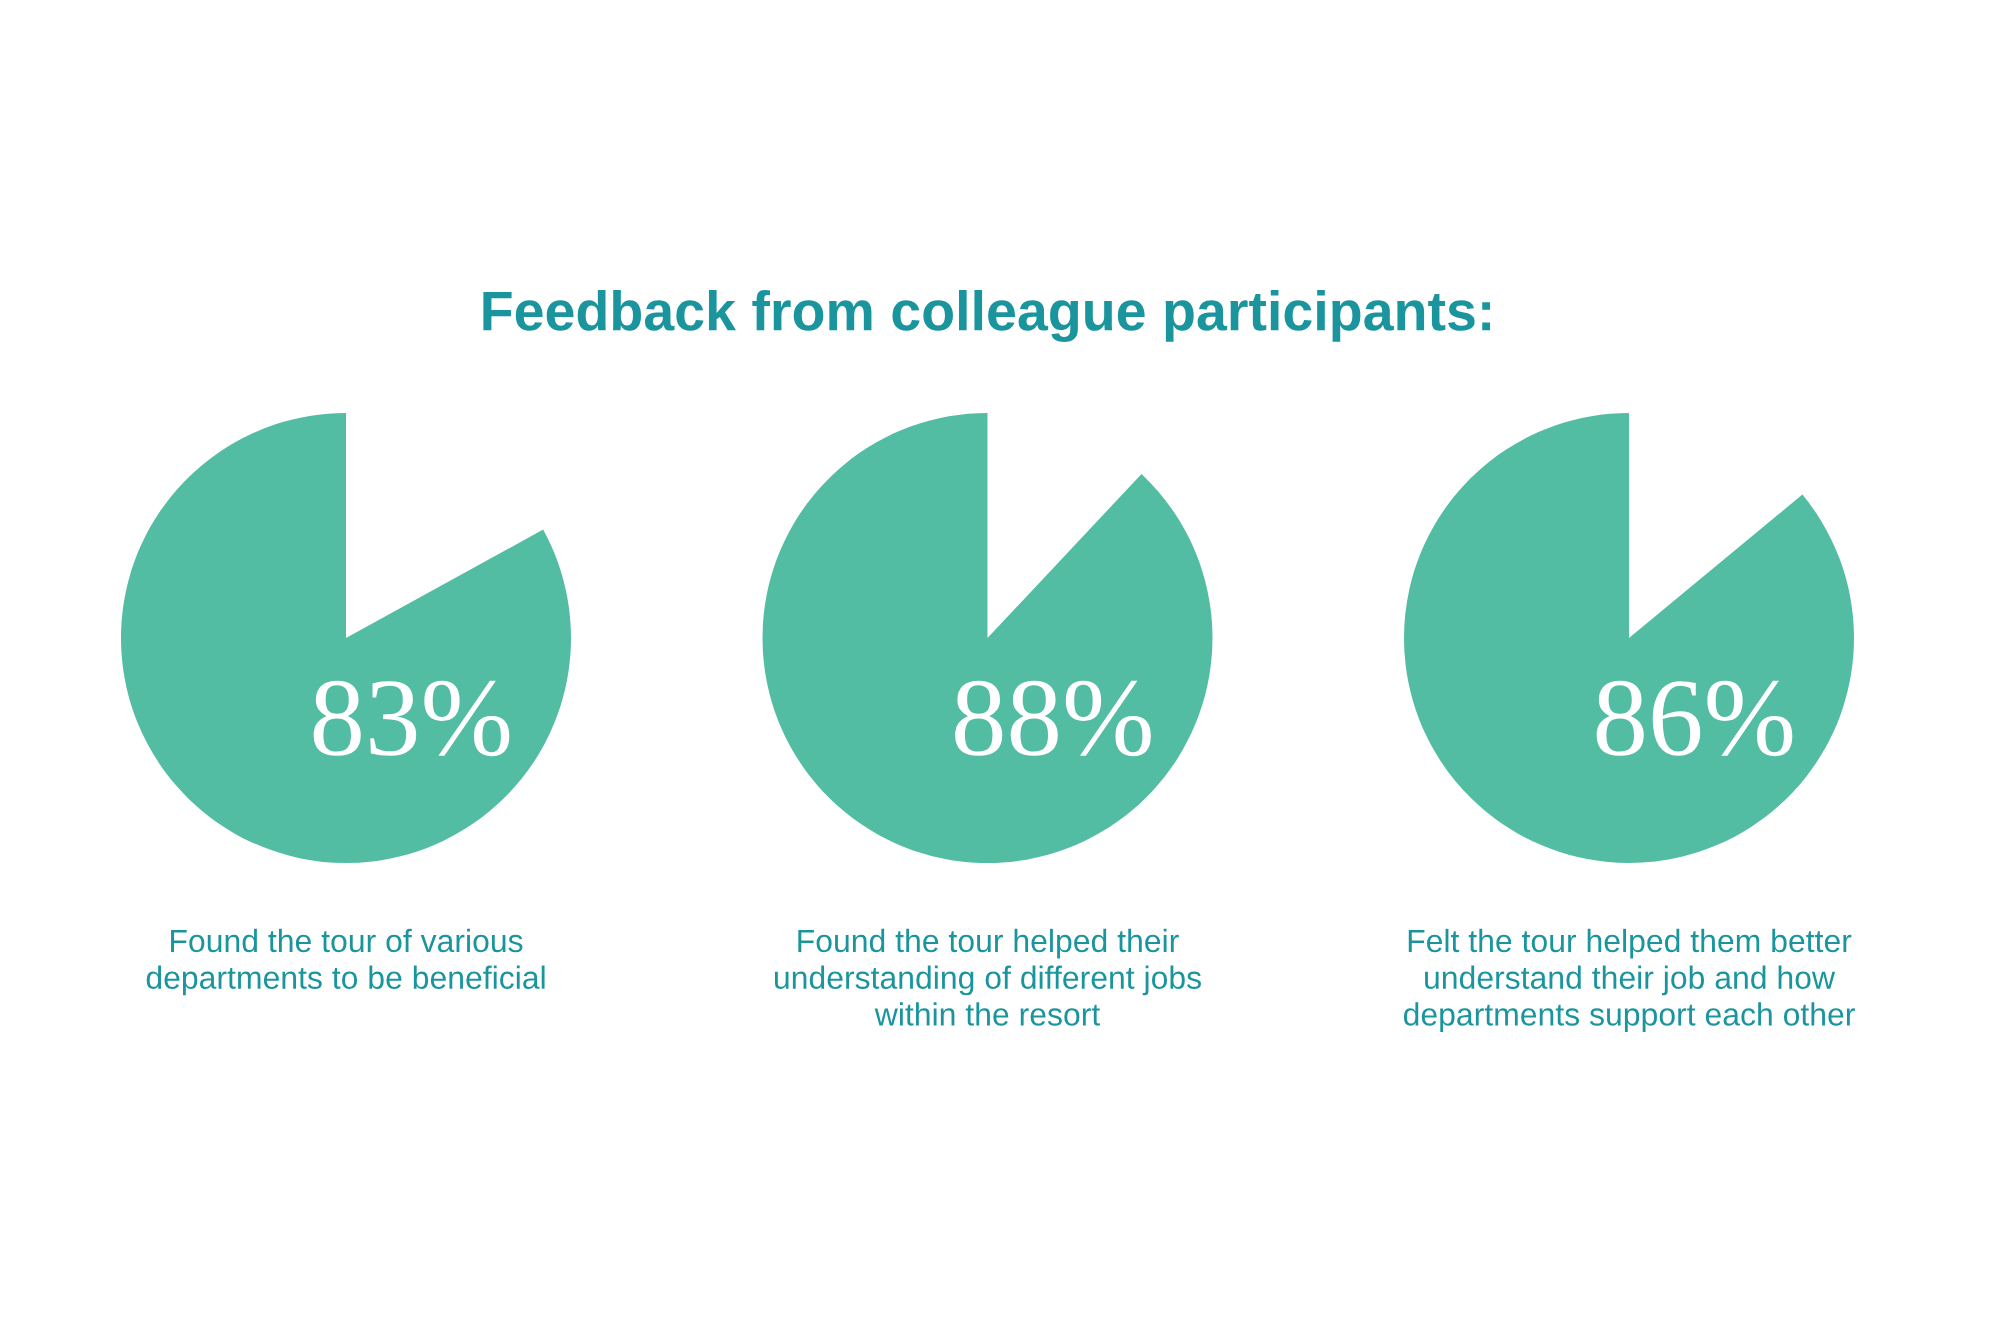  What do you see at coordinates (987, 977) in the screenshot?
I see `slice-label: Found the tour helped their understanding of different jobs within the resort` at bounding box center [987, 977].